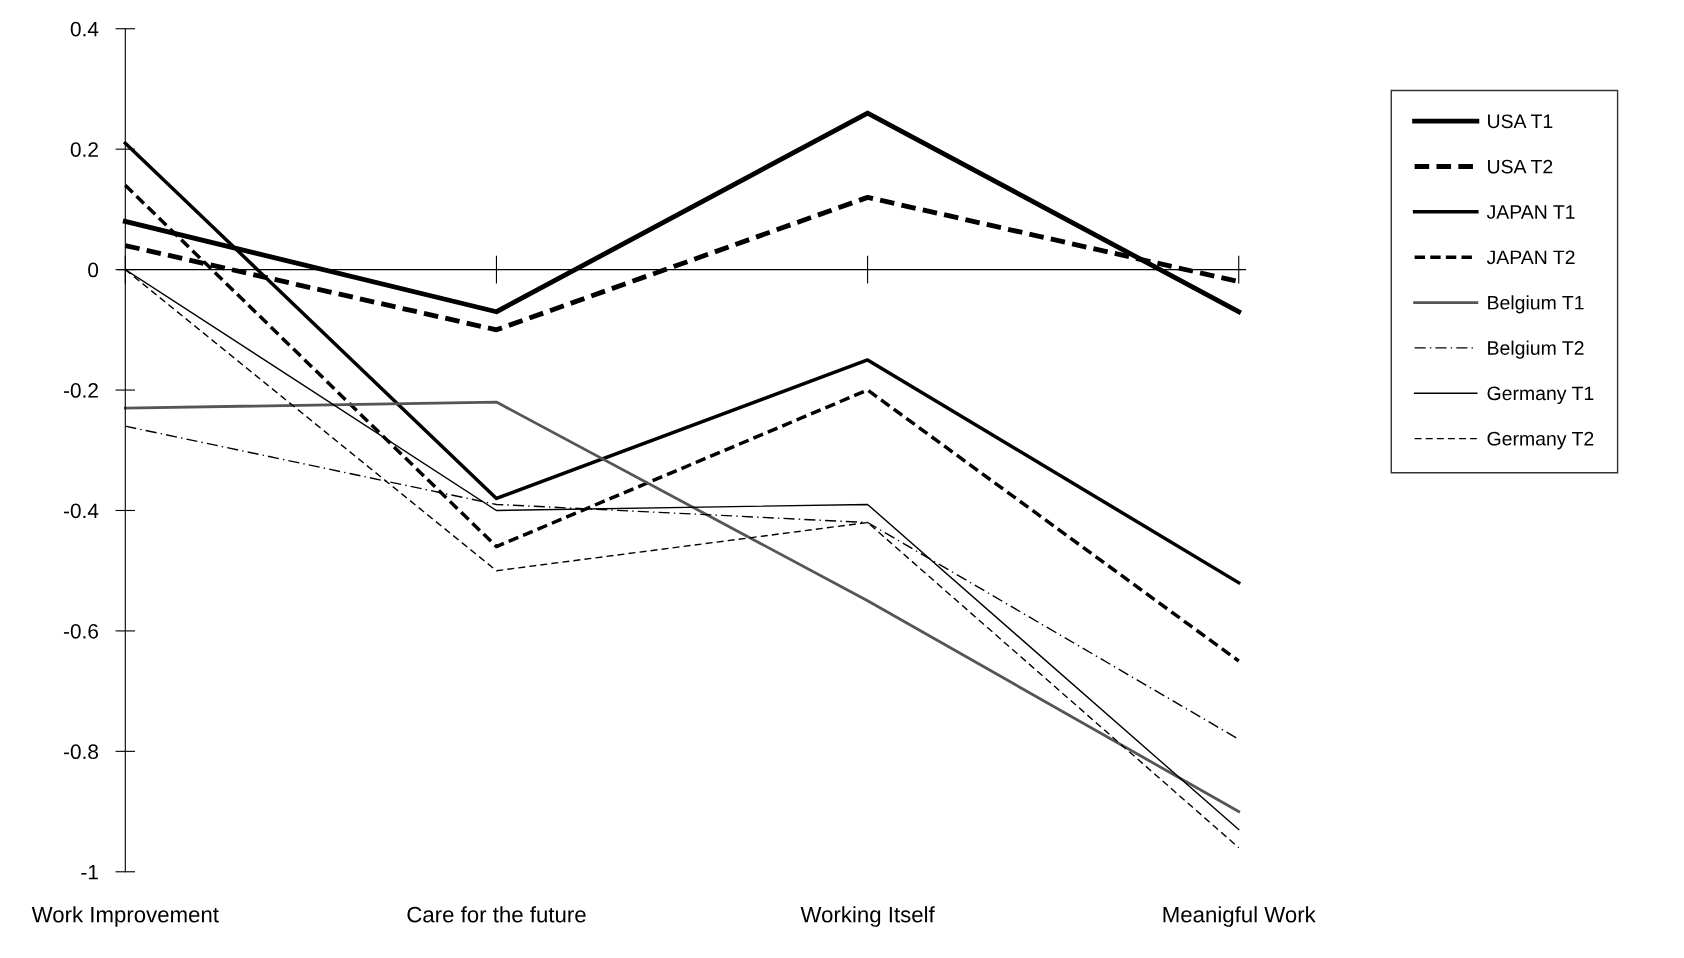 The height and width of the screenshot is (958, 1684). I want to click on legend-label: JAPAN T1, so click(1530, 212).